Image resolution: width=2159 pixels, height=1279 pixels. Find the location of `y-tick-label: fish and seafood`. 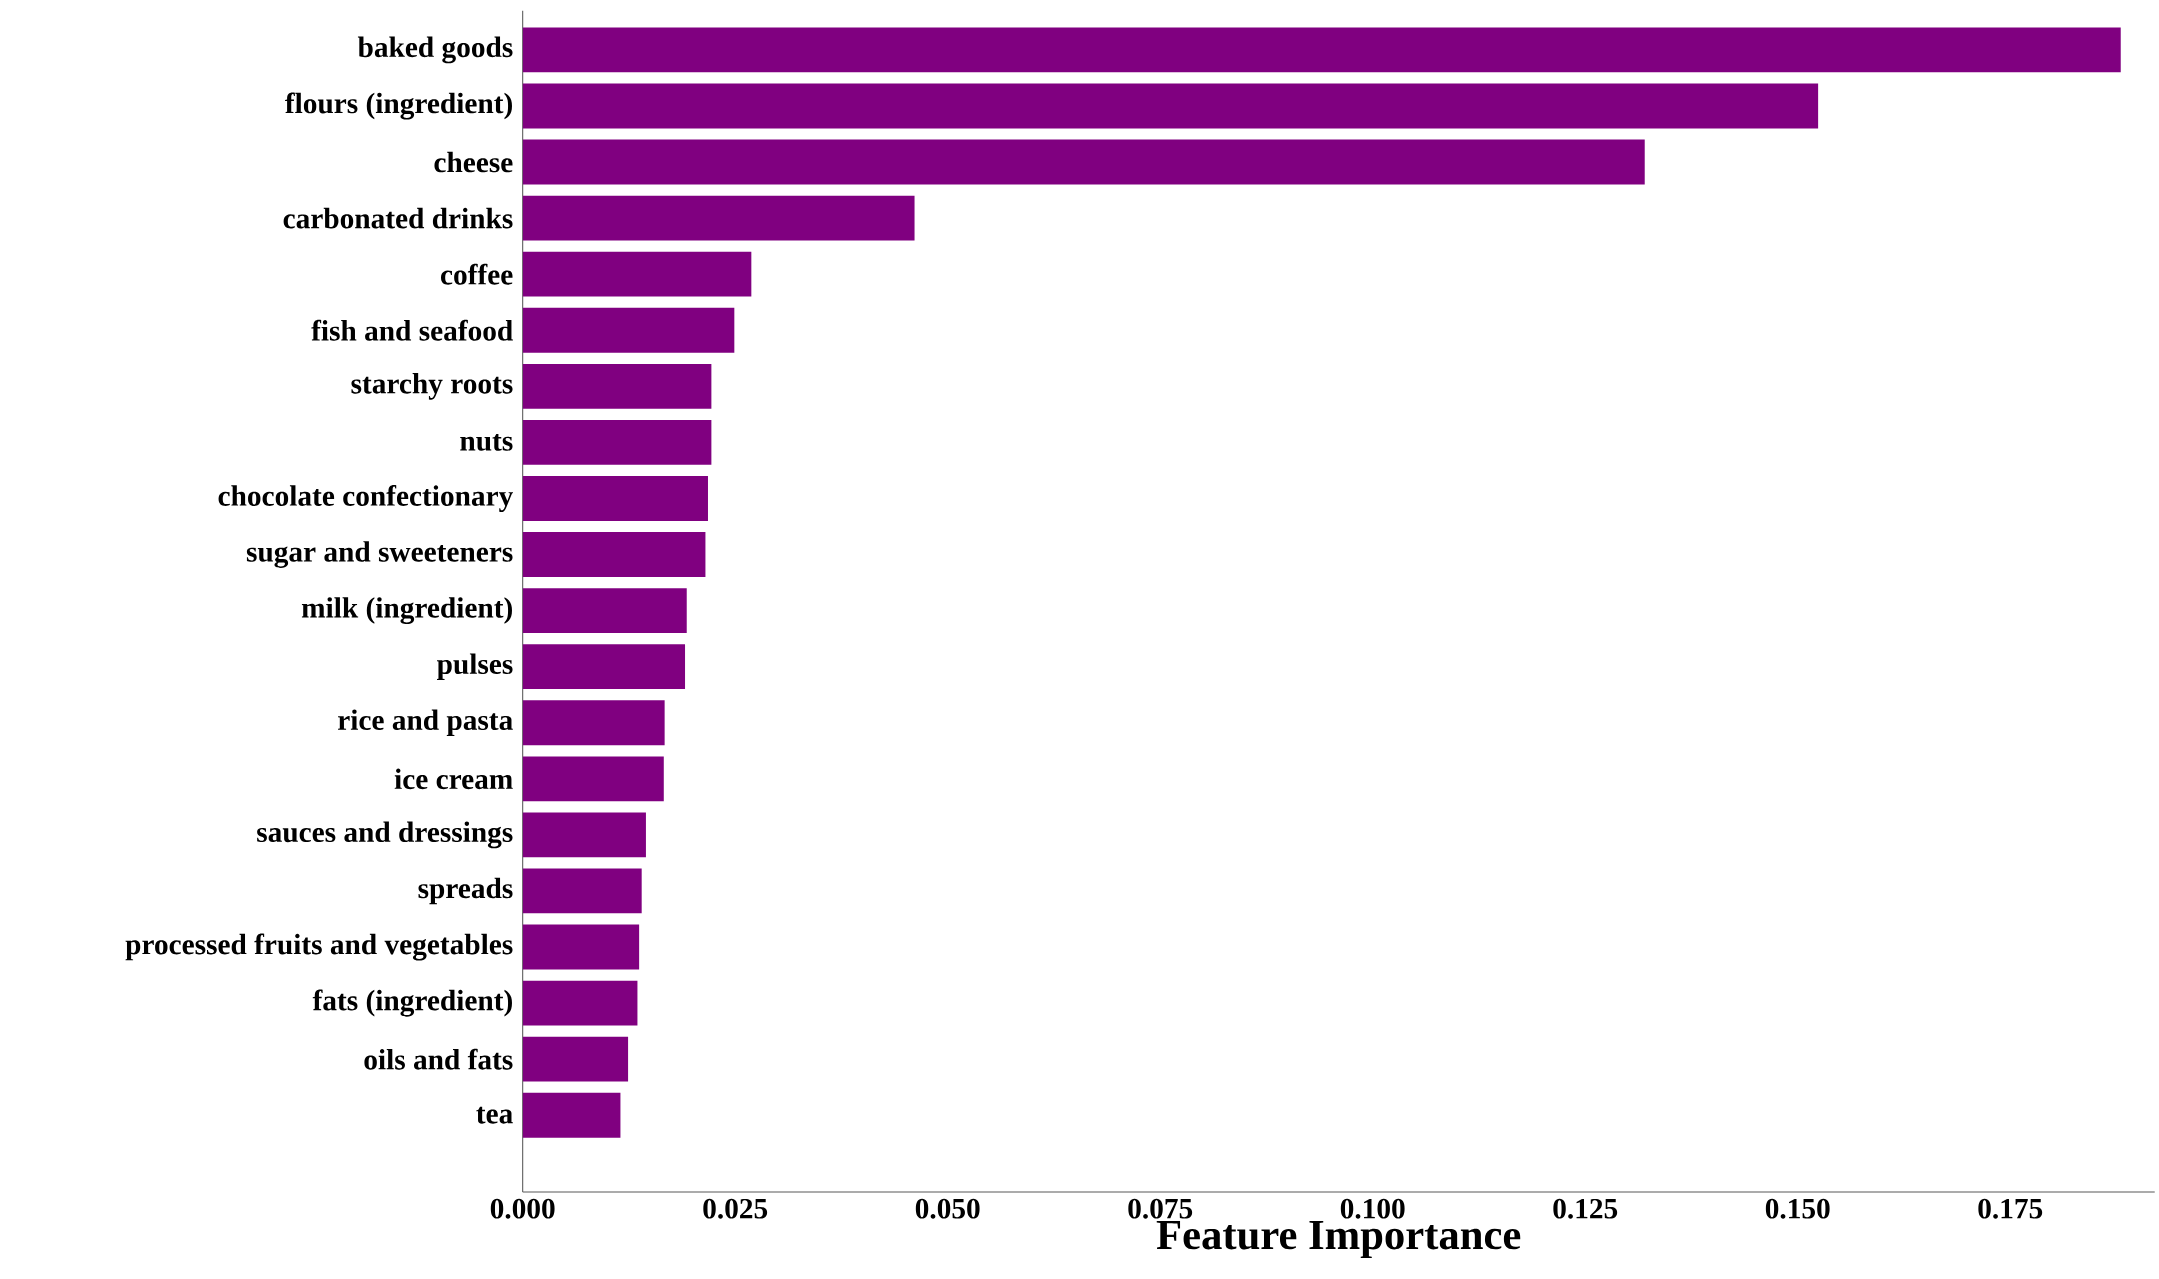

y-tick-label: fish and seafood is located at coordinates (412, 330).